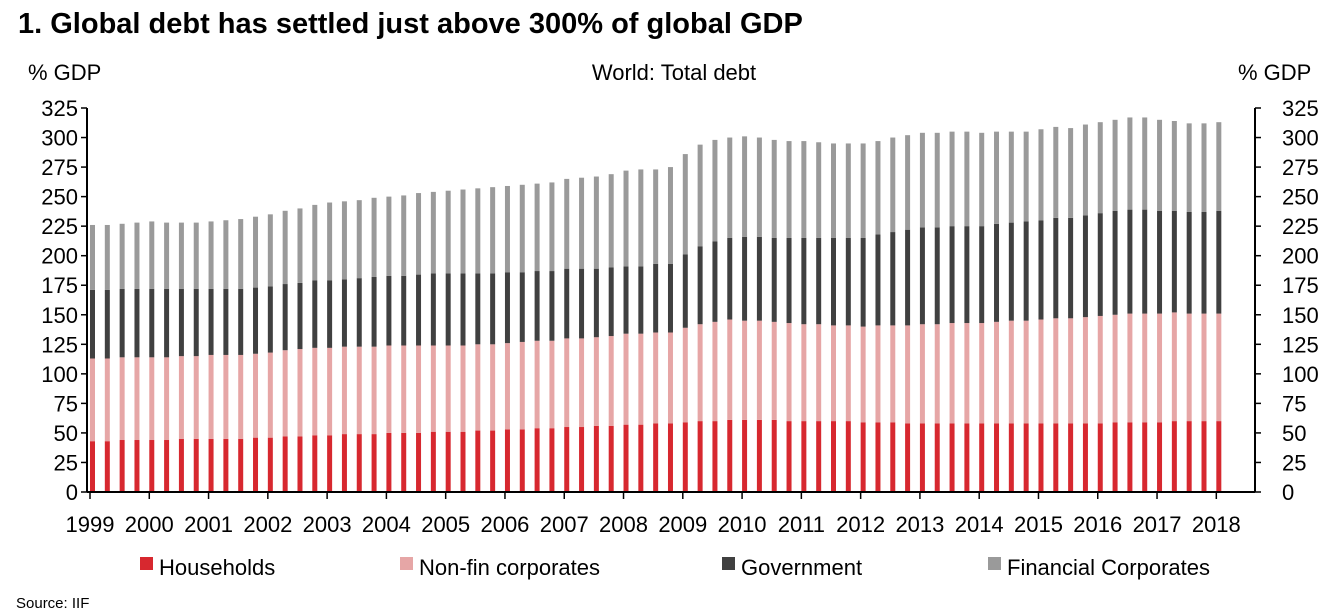 The width and height of the screenshot is (1332, 616). I want to click on bar-government-2017q3, so click(1189, 262).